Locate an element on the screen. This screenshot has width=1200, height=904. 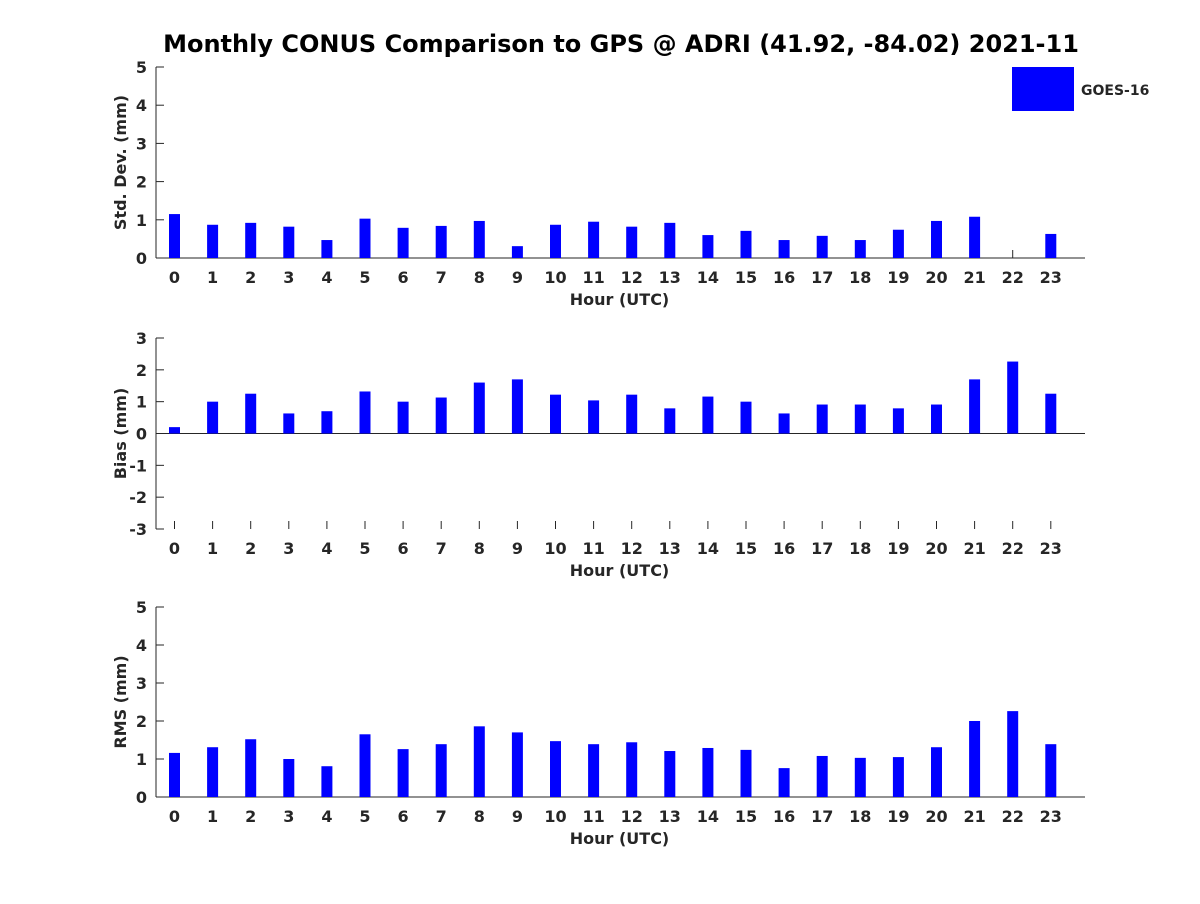
y-tick-label: 5 is located at coordinates (141, 67).